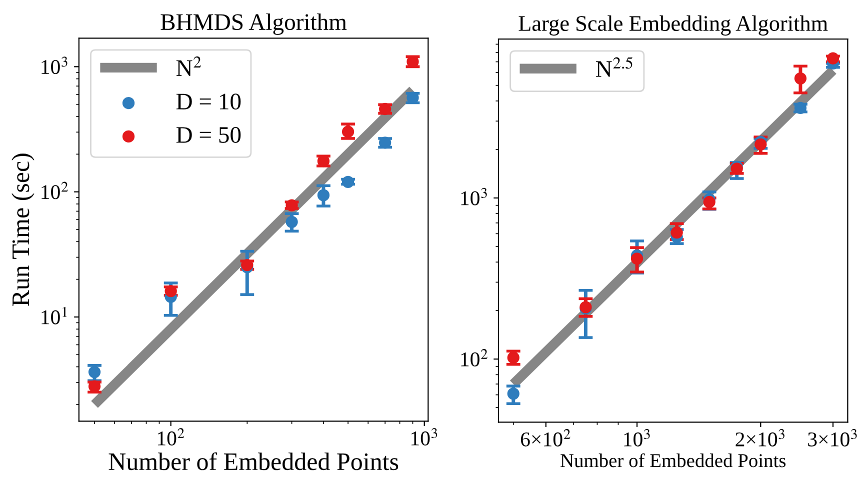 Image resolution: width=858 pixels, height=477 pixels. What do you see at coordinates (23, 230) in the screenshot?
I see `y-axis-title: Run Time (sec)` at bounding box center [23, 230].